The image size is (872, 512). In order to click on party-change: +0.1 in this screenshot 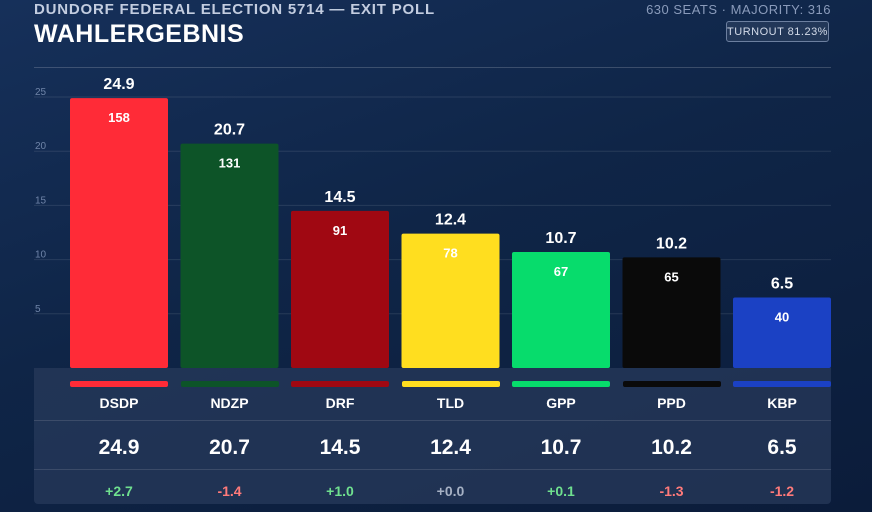, I will do `click(561, 491)`.